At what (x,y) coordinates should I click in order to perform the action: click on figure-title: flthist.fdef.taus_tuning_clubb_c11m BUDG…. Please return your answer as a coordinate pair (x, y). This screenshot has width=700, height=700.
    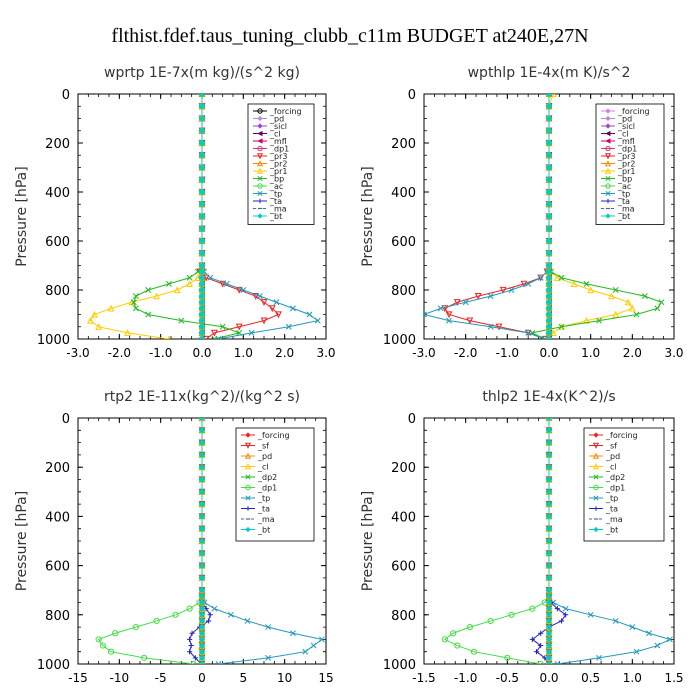
    Looking at the image, I should click on (349, 36).